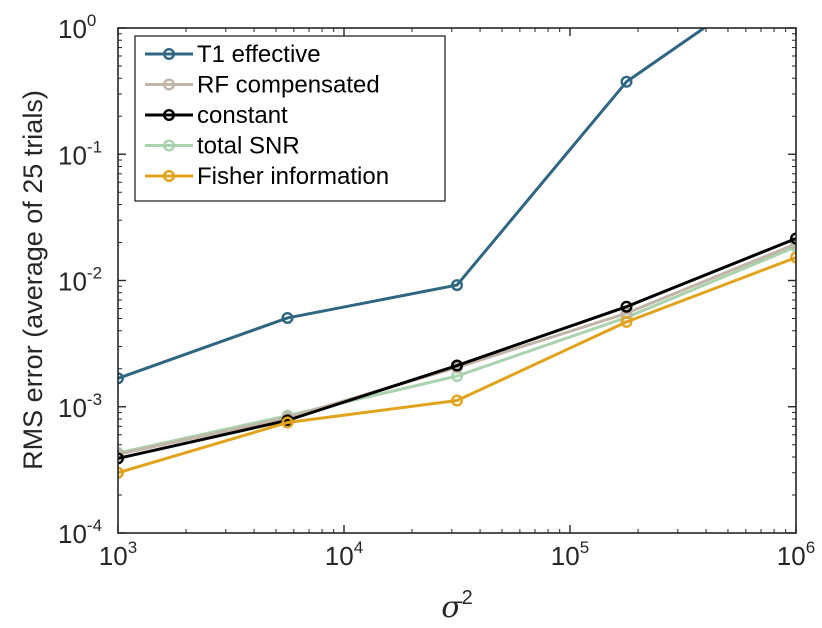  Describe the element at coordinates (259, 54) in the screenshot. I see `legend-label: T1 effective` at that location.